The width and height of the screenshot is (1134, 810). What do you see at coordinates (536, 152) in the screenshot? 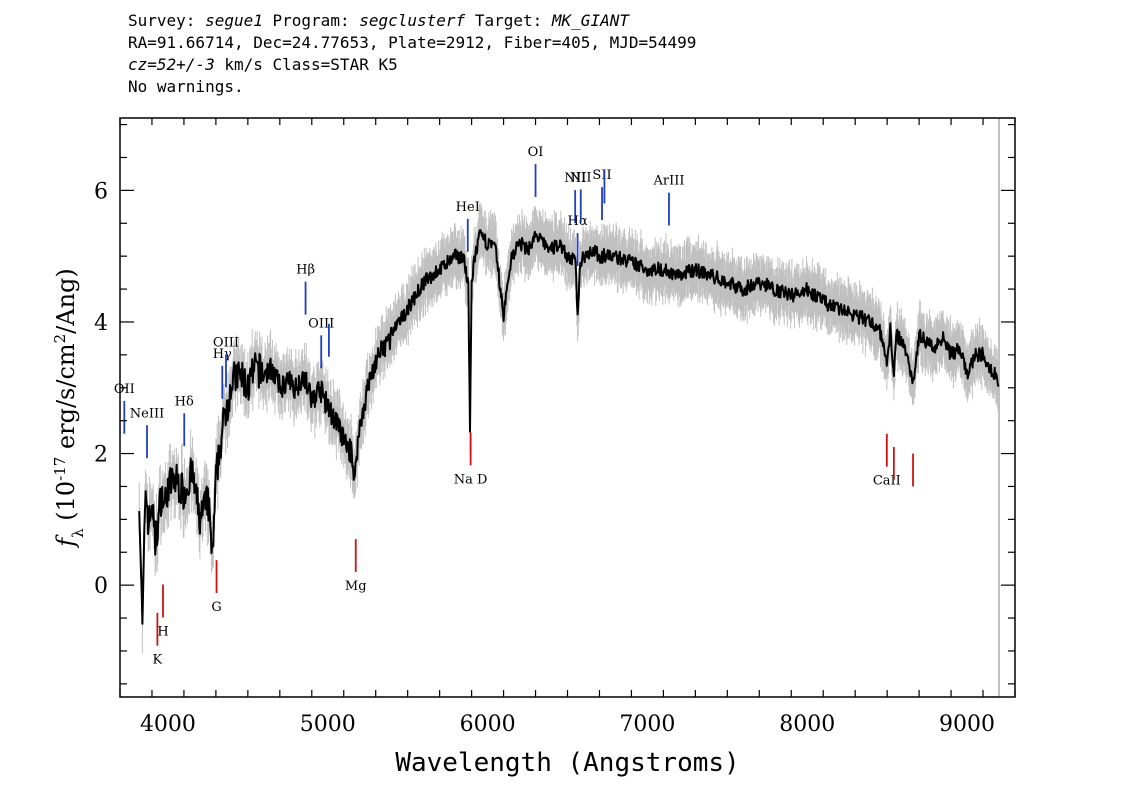
I see `emission-line-label: OI` at bounding box center [536, 152].